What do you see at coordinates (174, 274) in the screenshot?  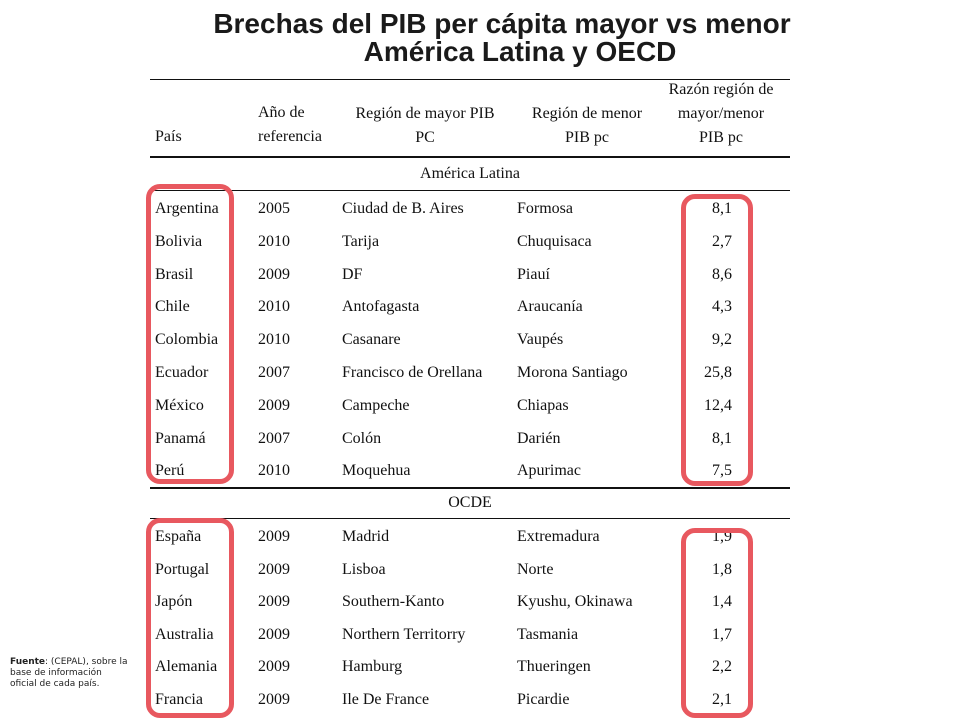 I see `cell-pais: Brasil` at bounding box center [174, 274].